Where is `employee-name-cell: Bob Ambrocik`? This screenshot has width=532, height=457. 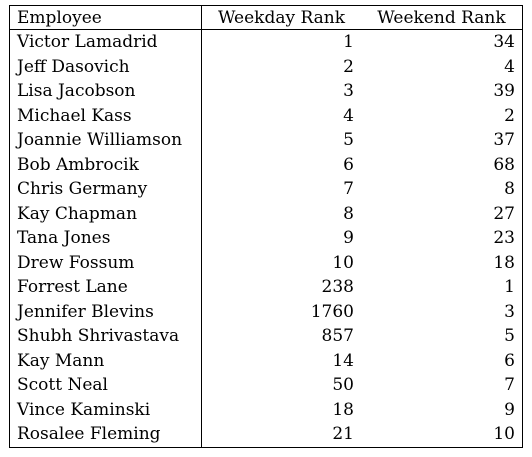
employee-name-cell: Bob Ambrocik is located at coordinates (105, 164).